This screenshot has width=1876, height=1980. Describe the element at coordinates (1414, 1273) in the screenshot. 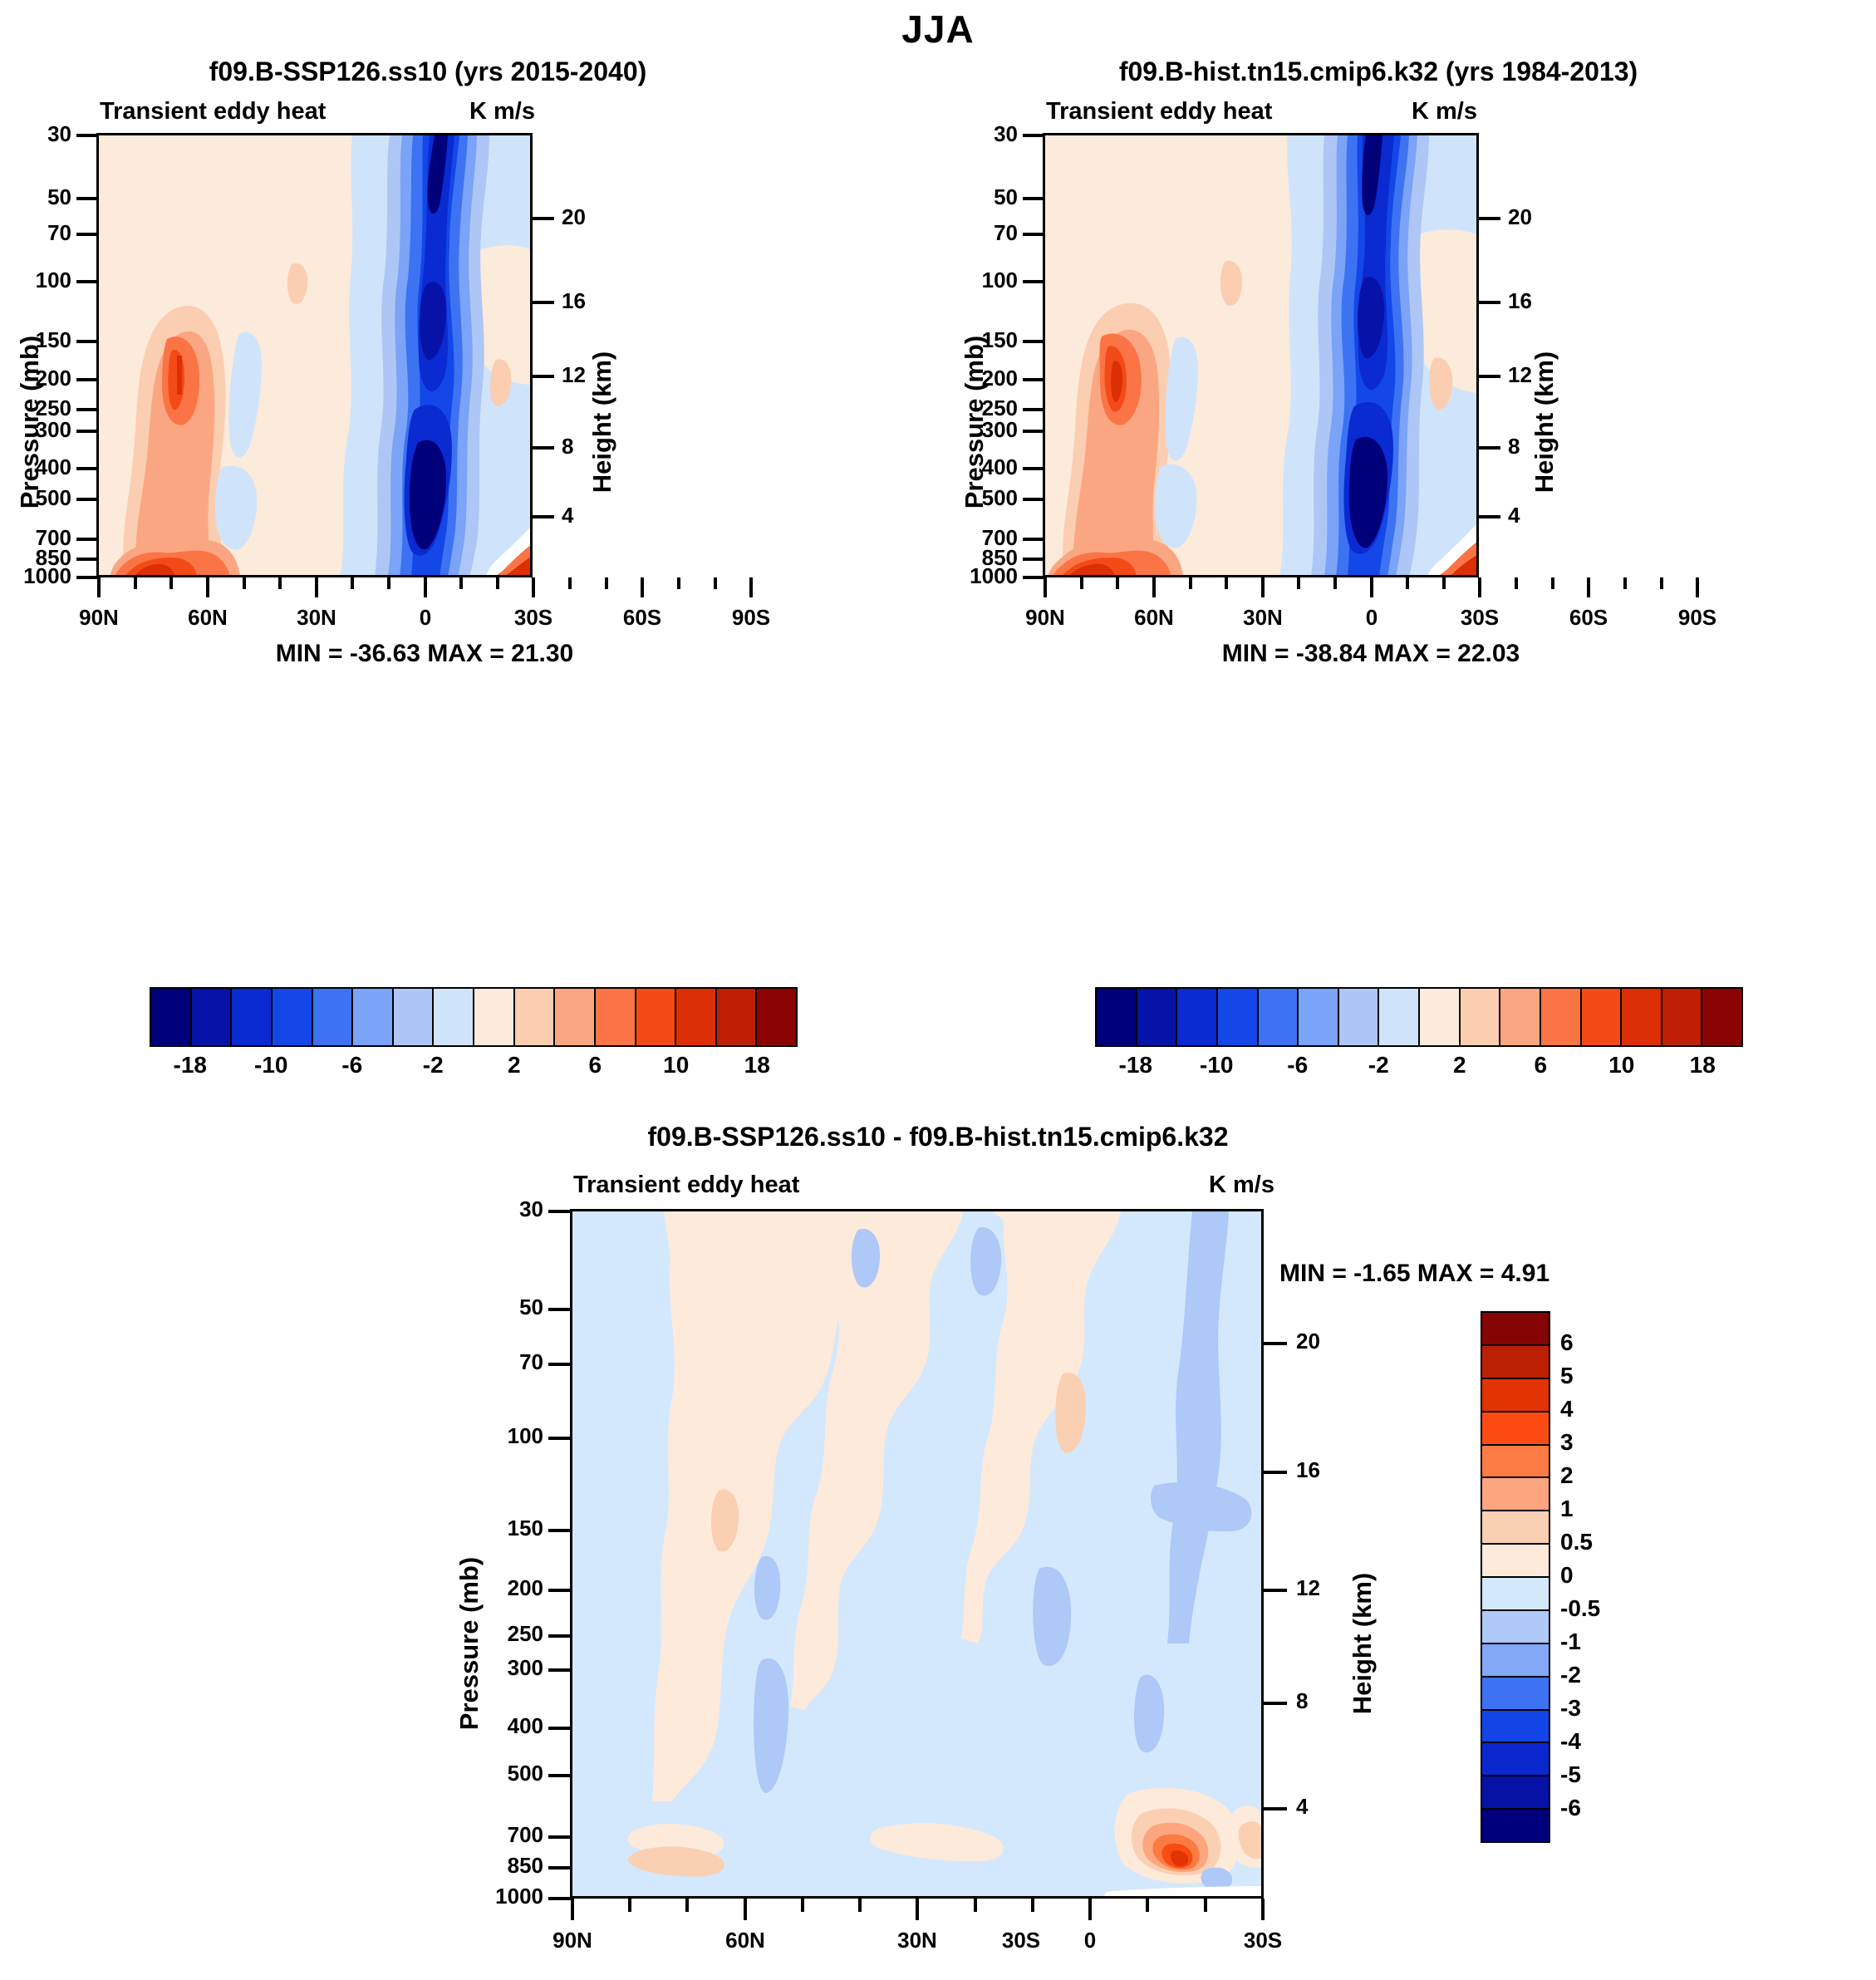

I see `minmax-bottom: MIN = -1.65 MAX = 4.91` at that location.